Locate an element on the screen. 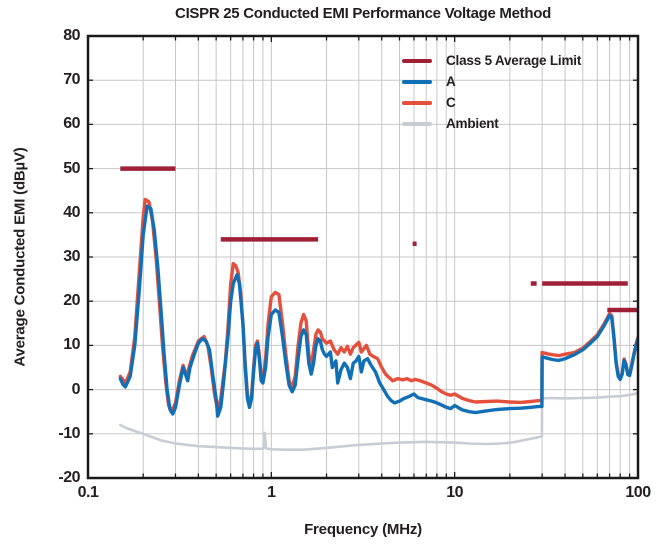 The image size is (661, 554). legend-label: C is located at coordinates (451, 102).